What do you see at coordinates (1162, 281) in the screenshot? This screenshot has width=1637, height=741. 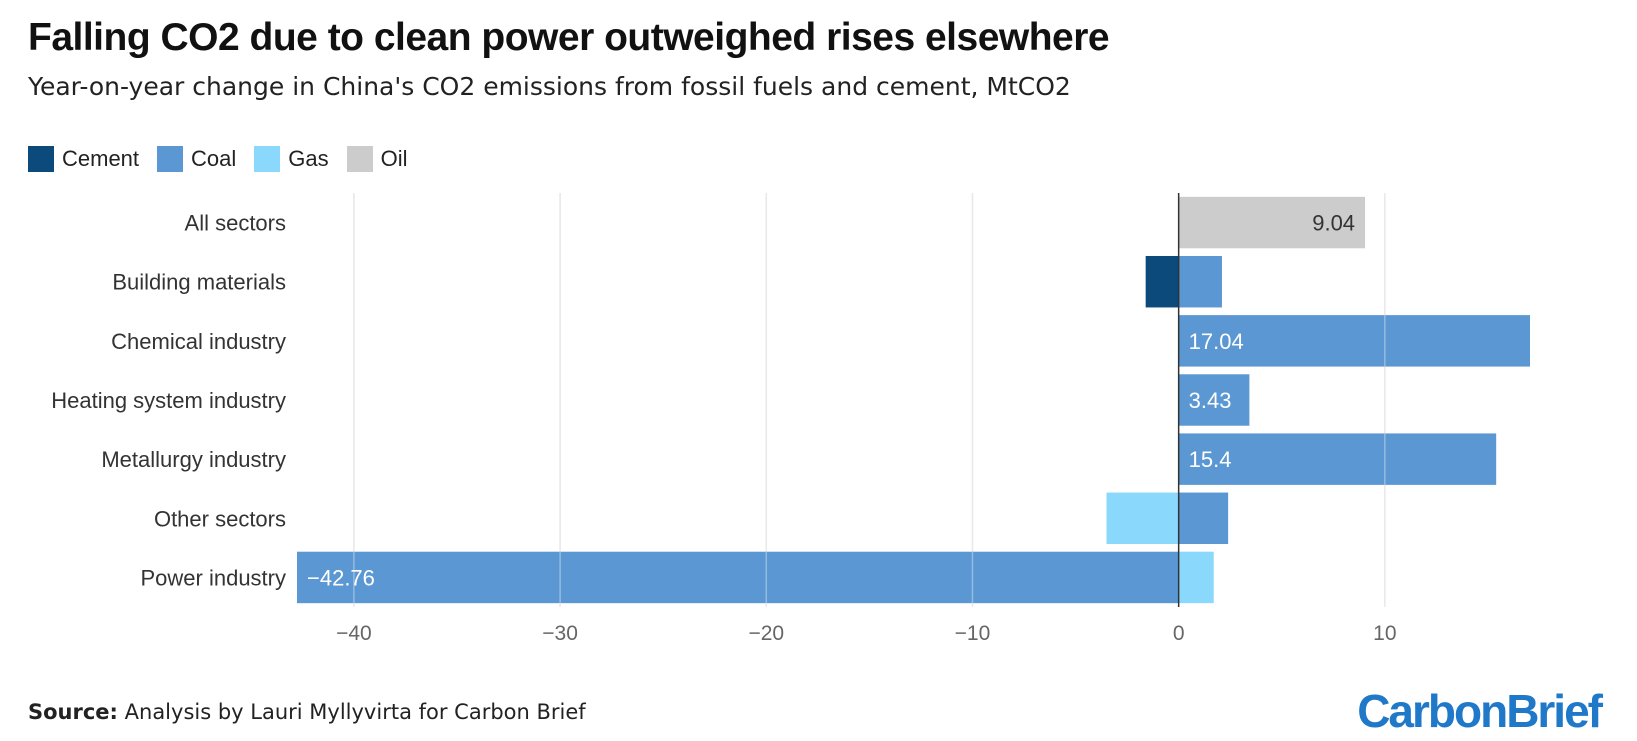 I see `bar-building-materials-cement` at bounding box center [1162, 281].